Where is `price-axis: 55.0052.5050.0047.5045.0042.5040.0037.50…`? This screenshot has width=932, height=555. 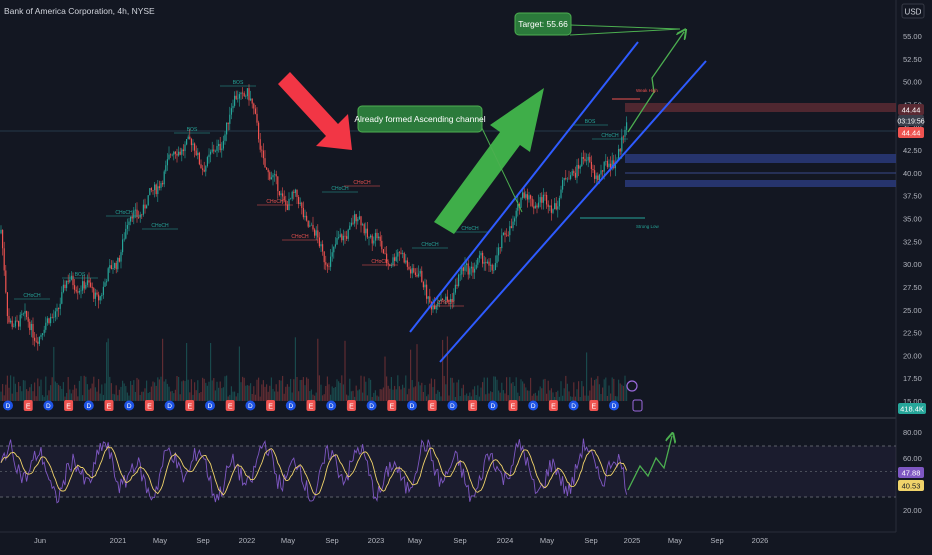 price-axis: 55.0052.5050.0047.5045.0042.5040.0037.50… is located at coordinates (912, 219).